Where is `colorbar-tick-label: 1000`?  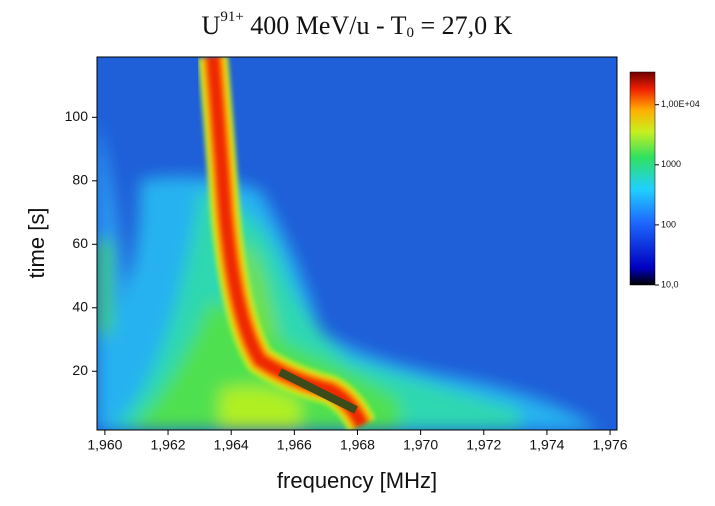
colorbar-tick-label: 1000 is located at coordinates (671, 164).